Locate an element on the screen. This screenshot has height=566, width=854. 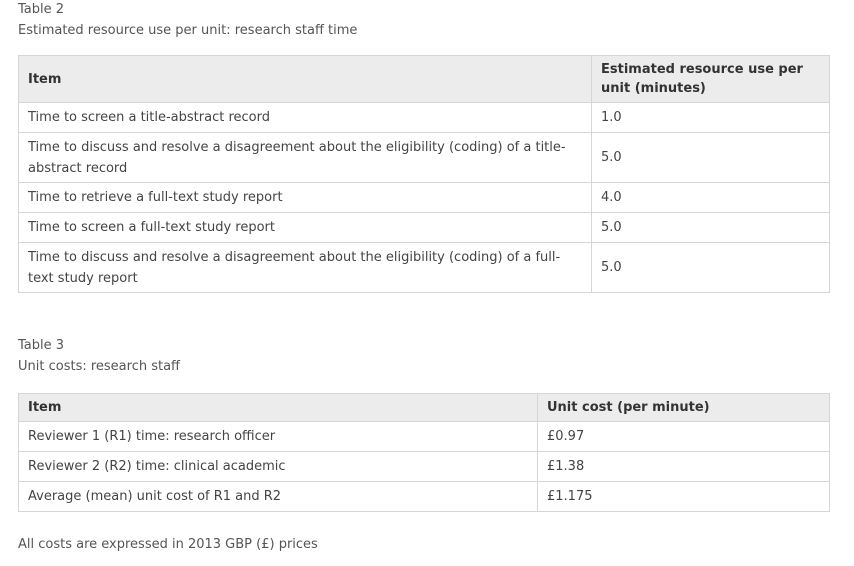
row-value-cell: £0.97 is located at coordinates (683, 436).